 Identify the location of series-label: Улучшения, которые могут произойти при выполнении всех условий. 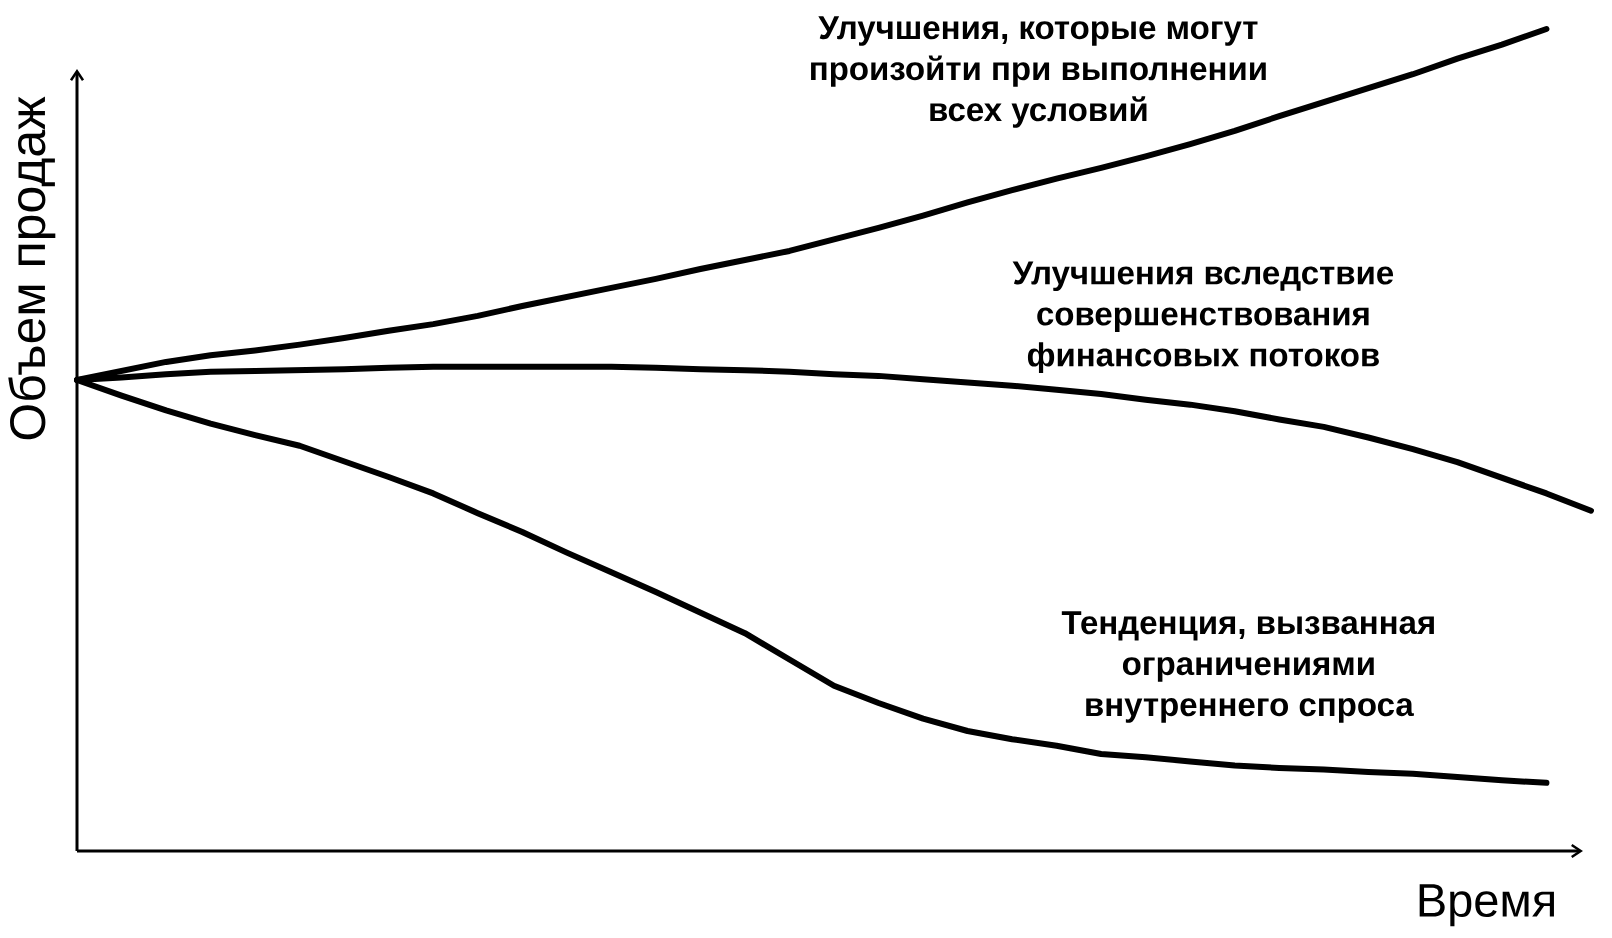
(1038, 72).